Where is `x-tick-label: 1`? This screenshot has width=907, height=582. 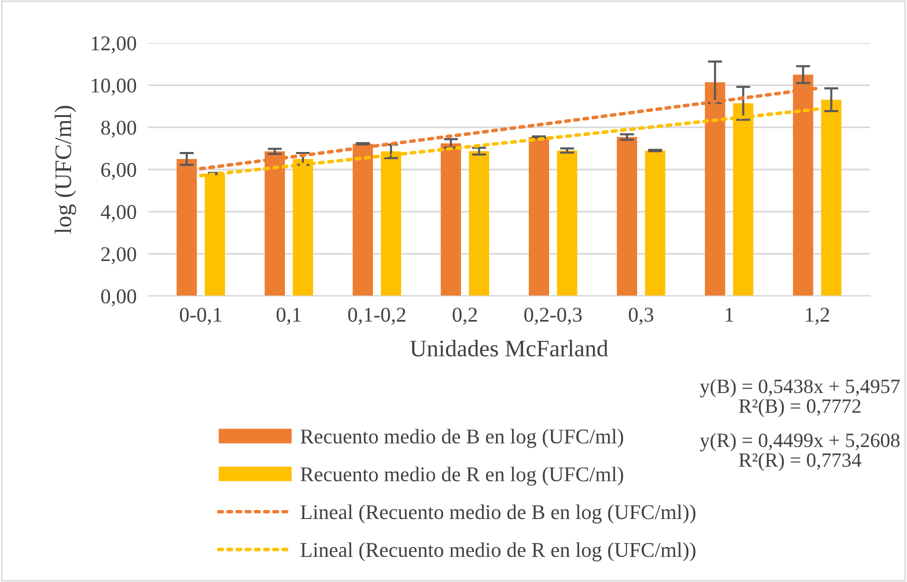
x-tick-label: 1 is located at coordinates (730, 315).